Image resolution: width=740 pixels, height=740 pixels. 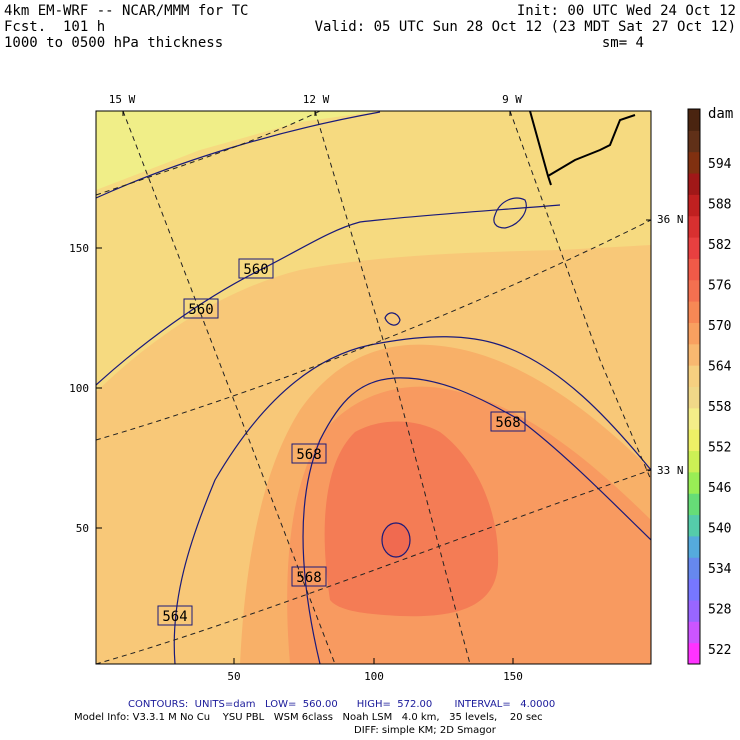 I want to click on island, so click(x=510, y=213).